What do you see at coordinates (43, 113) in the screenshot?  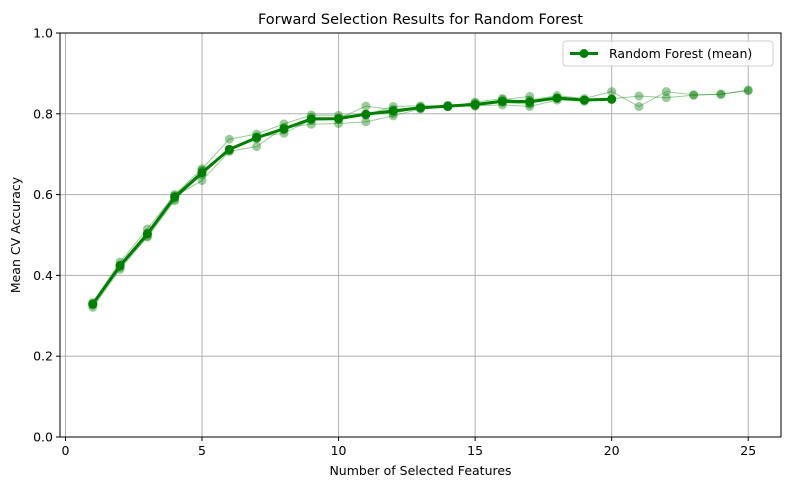 I see `y-tick-label: 0.8` at bounding box center [43, 113].